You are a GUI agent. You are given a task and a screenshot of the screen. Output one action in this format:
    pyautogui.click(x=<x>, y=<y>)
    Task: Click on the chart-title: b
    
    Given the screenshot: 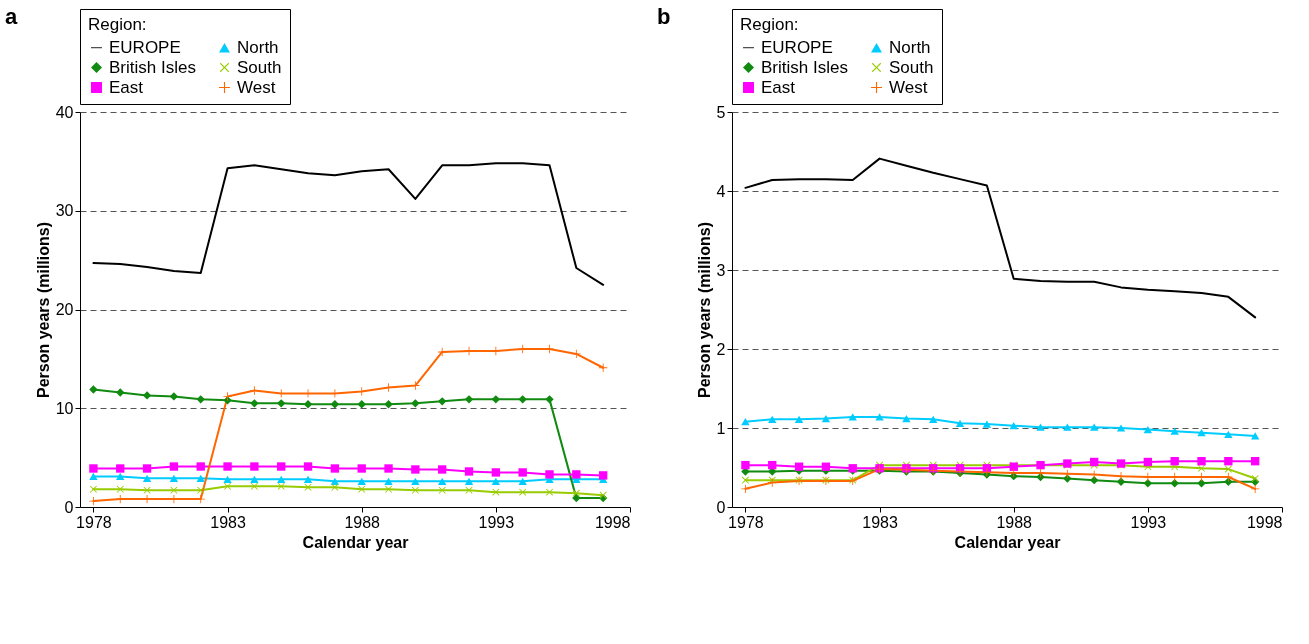 What is the action you would take?
    pyautogui.click(x=664, y=16)
    